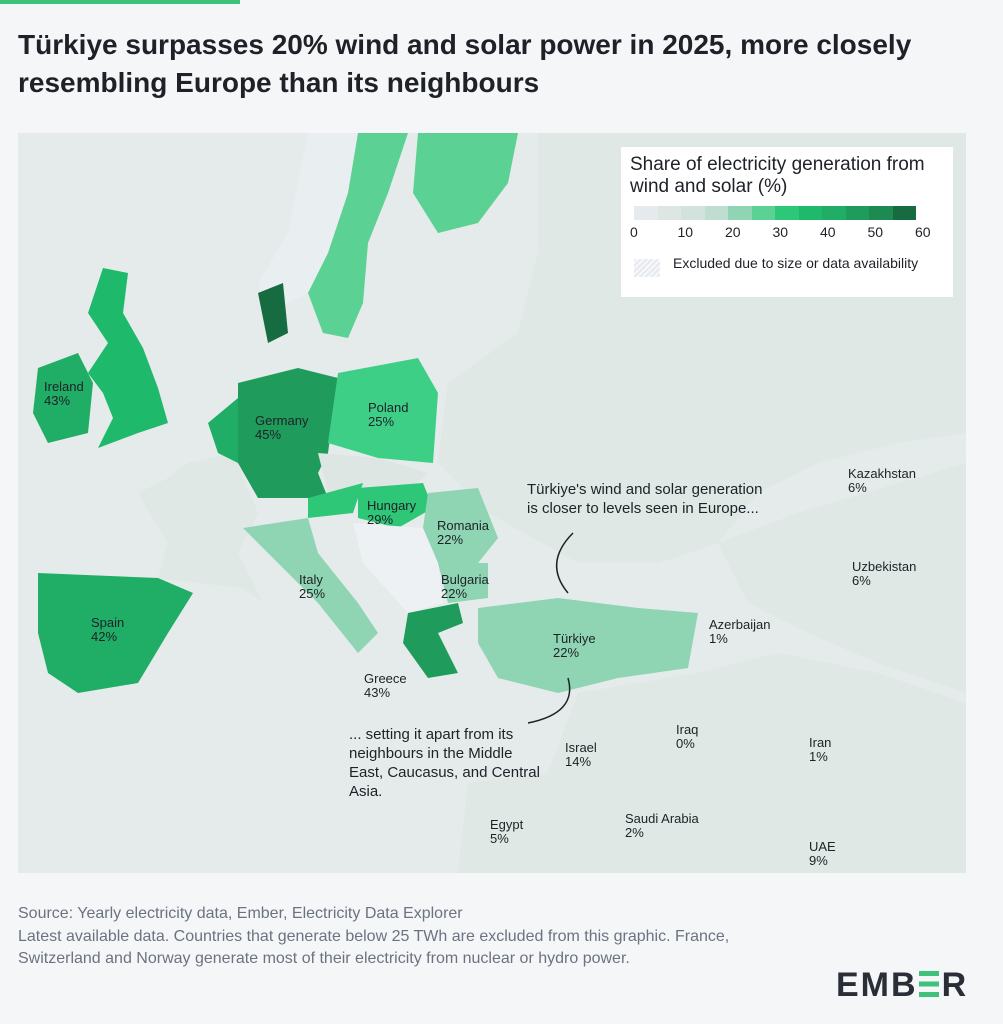 The width and height of the screenshot is (1003, 1024). I want to click on land-central-asia, so click(842, 578).